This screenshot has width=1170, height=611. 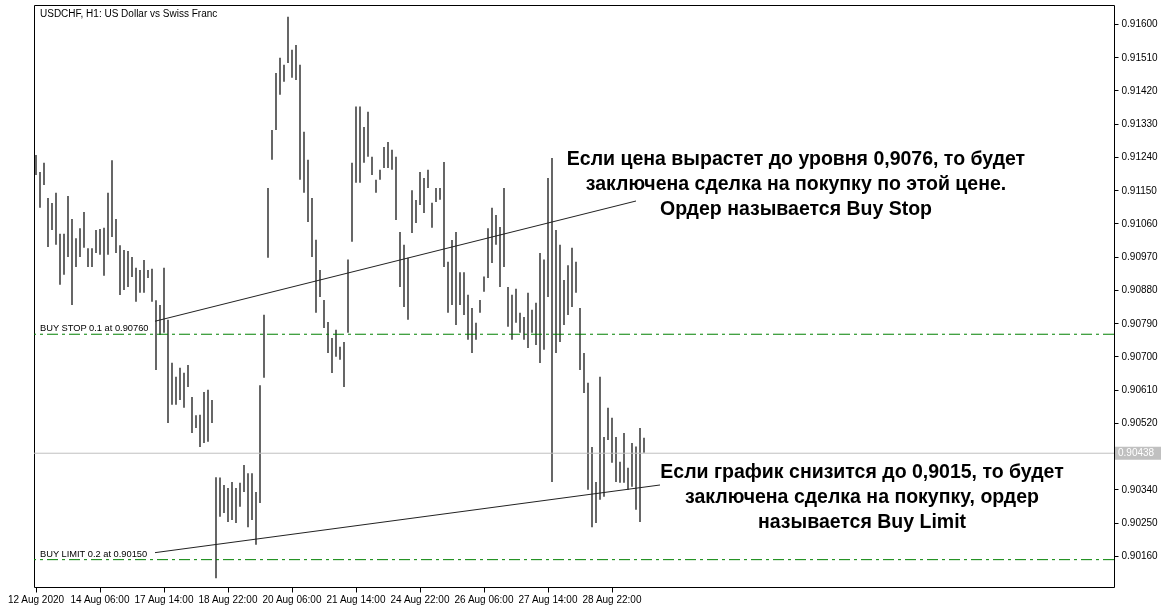 What do you see at coordinates (356, 599) in the screenshot?
I see `x-tick-label: 21 Aug 14:00` at bounding box center [356, 599].